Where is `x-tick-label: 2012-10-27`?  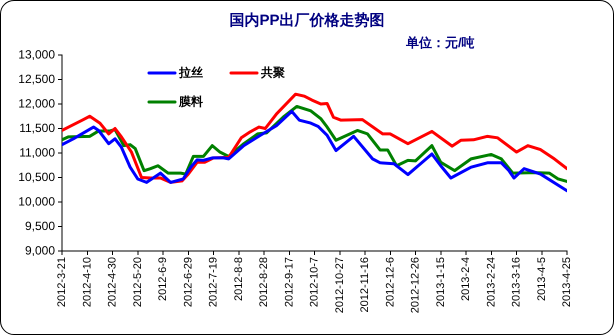 x-tick-label: 2012-10-27 is located at coordinates (340, 285).